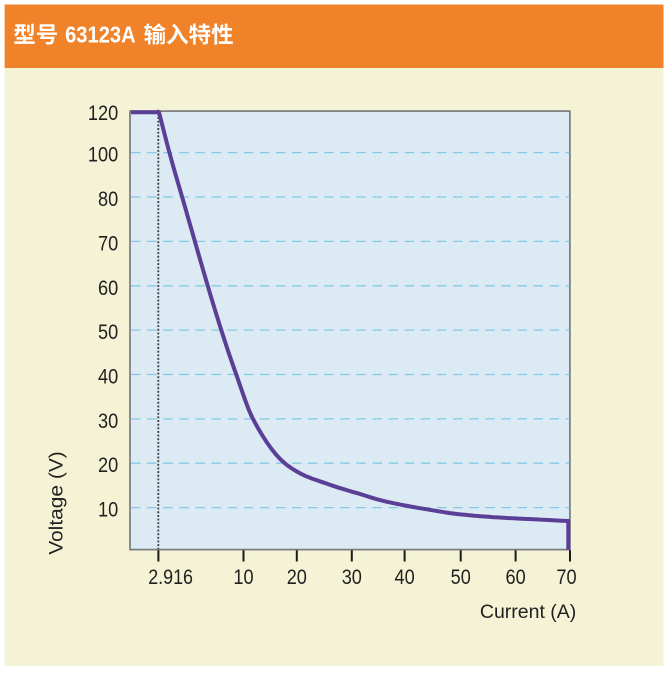 The image size is (668, 676). I want to click on svg-text: 2.916, so click(170, 577).